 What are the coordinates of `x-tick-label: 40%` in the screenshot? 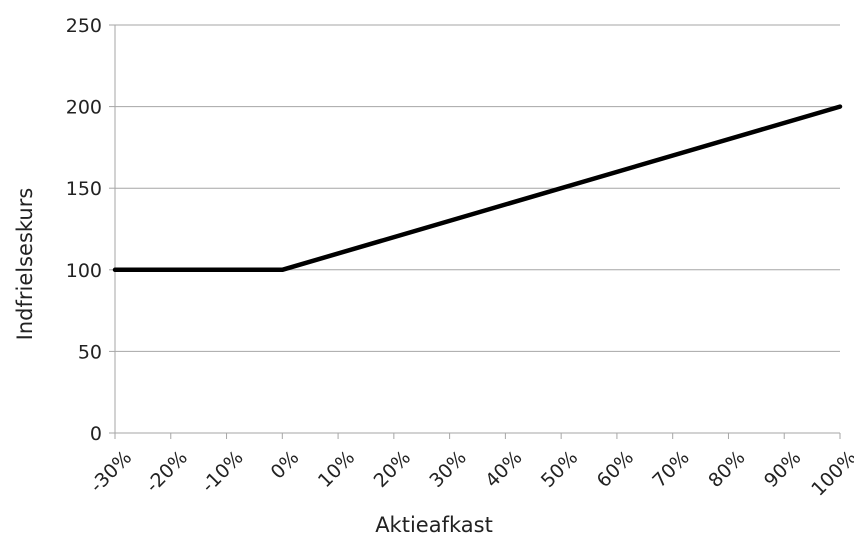 It's located at (503, 469).